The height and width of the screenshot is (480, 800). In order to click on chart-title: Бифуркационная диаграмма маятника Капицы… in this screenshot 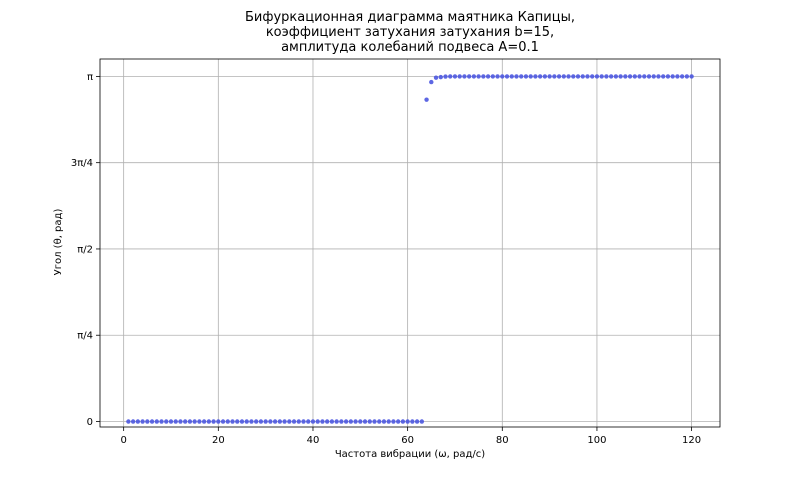, I will do `click(410, 32)`.